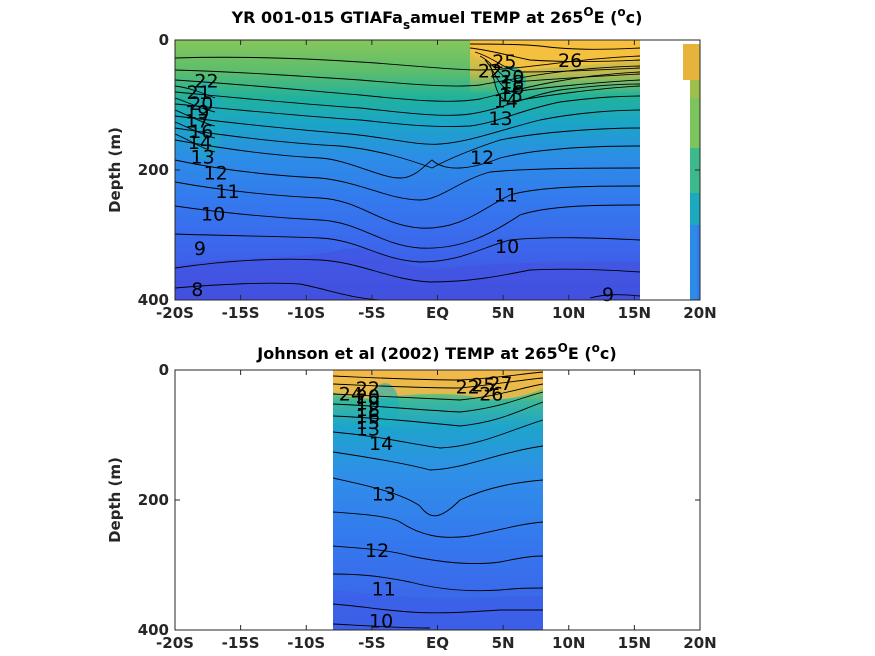  What do you see at coordinates (503, 313) in the screenshot?
I see `top-x-tick-label: 5N` at bounding box center [503, 313].